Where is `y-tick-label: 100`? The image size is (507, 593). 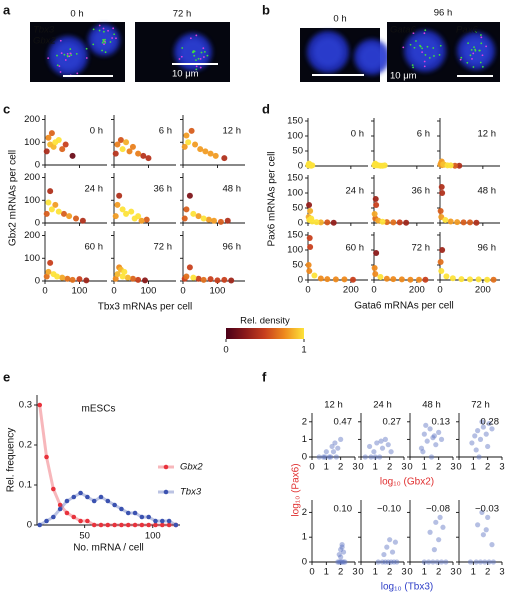 y-tick-label: 100 is located at coordinates (295, 136).